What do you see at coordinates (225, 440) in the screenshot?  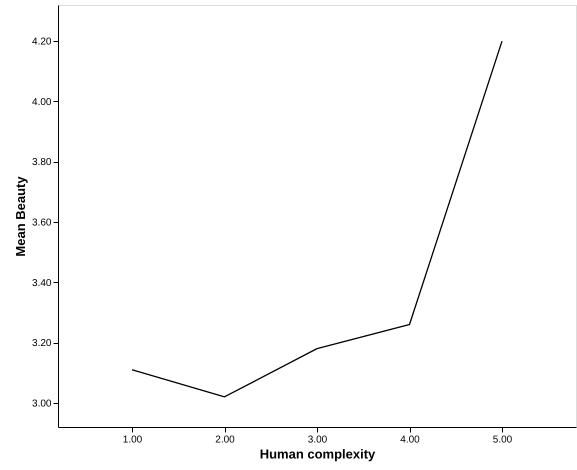 I see `x-tick-label: 2.00` at bounding box center [225, 440].